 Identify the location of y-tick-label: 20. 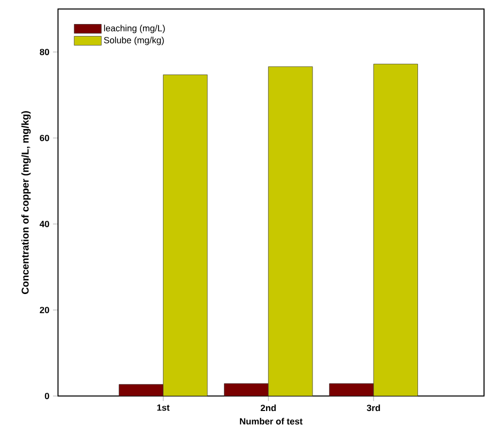
(45, 310).